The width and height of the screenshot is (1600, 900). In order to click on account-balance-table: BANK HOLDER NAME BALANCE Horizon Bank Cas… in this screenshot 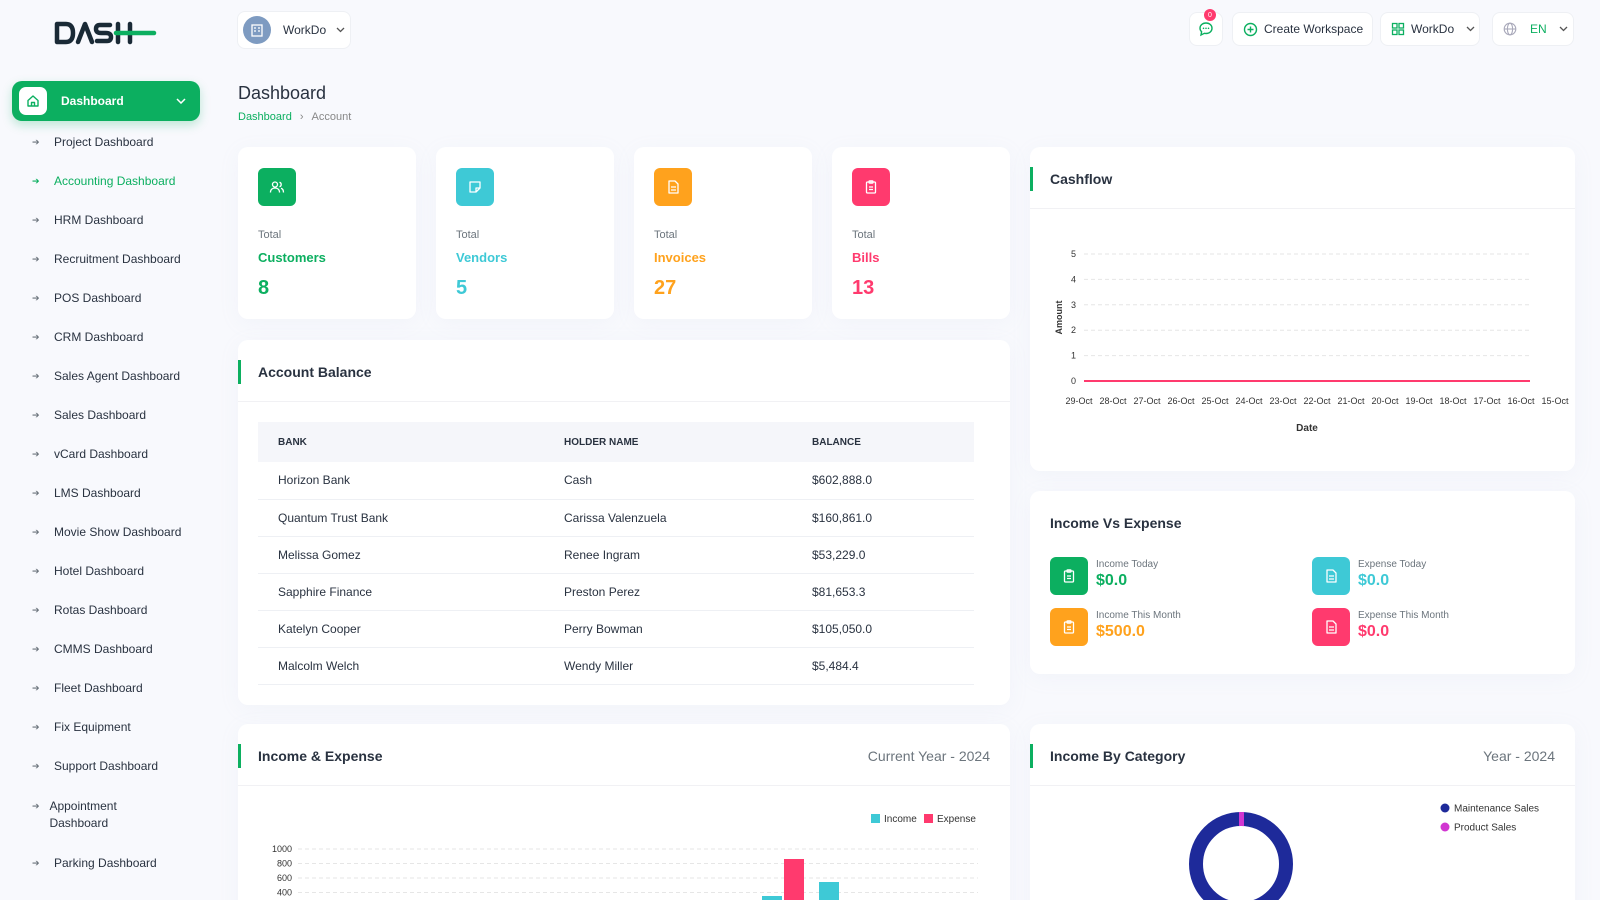, I will do `click(616, 553)`.